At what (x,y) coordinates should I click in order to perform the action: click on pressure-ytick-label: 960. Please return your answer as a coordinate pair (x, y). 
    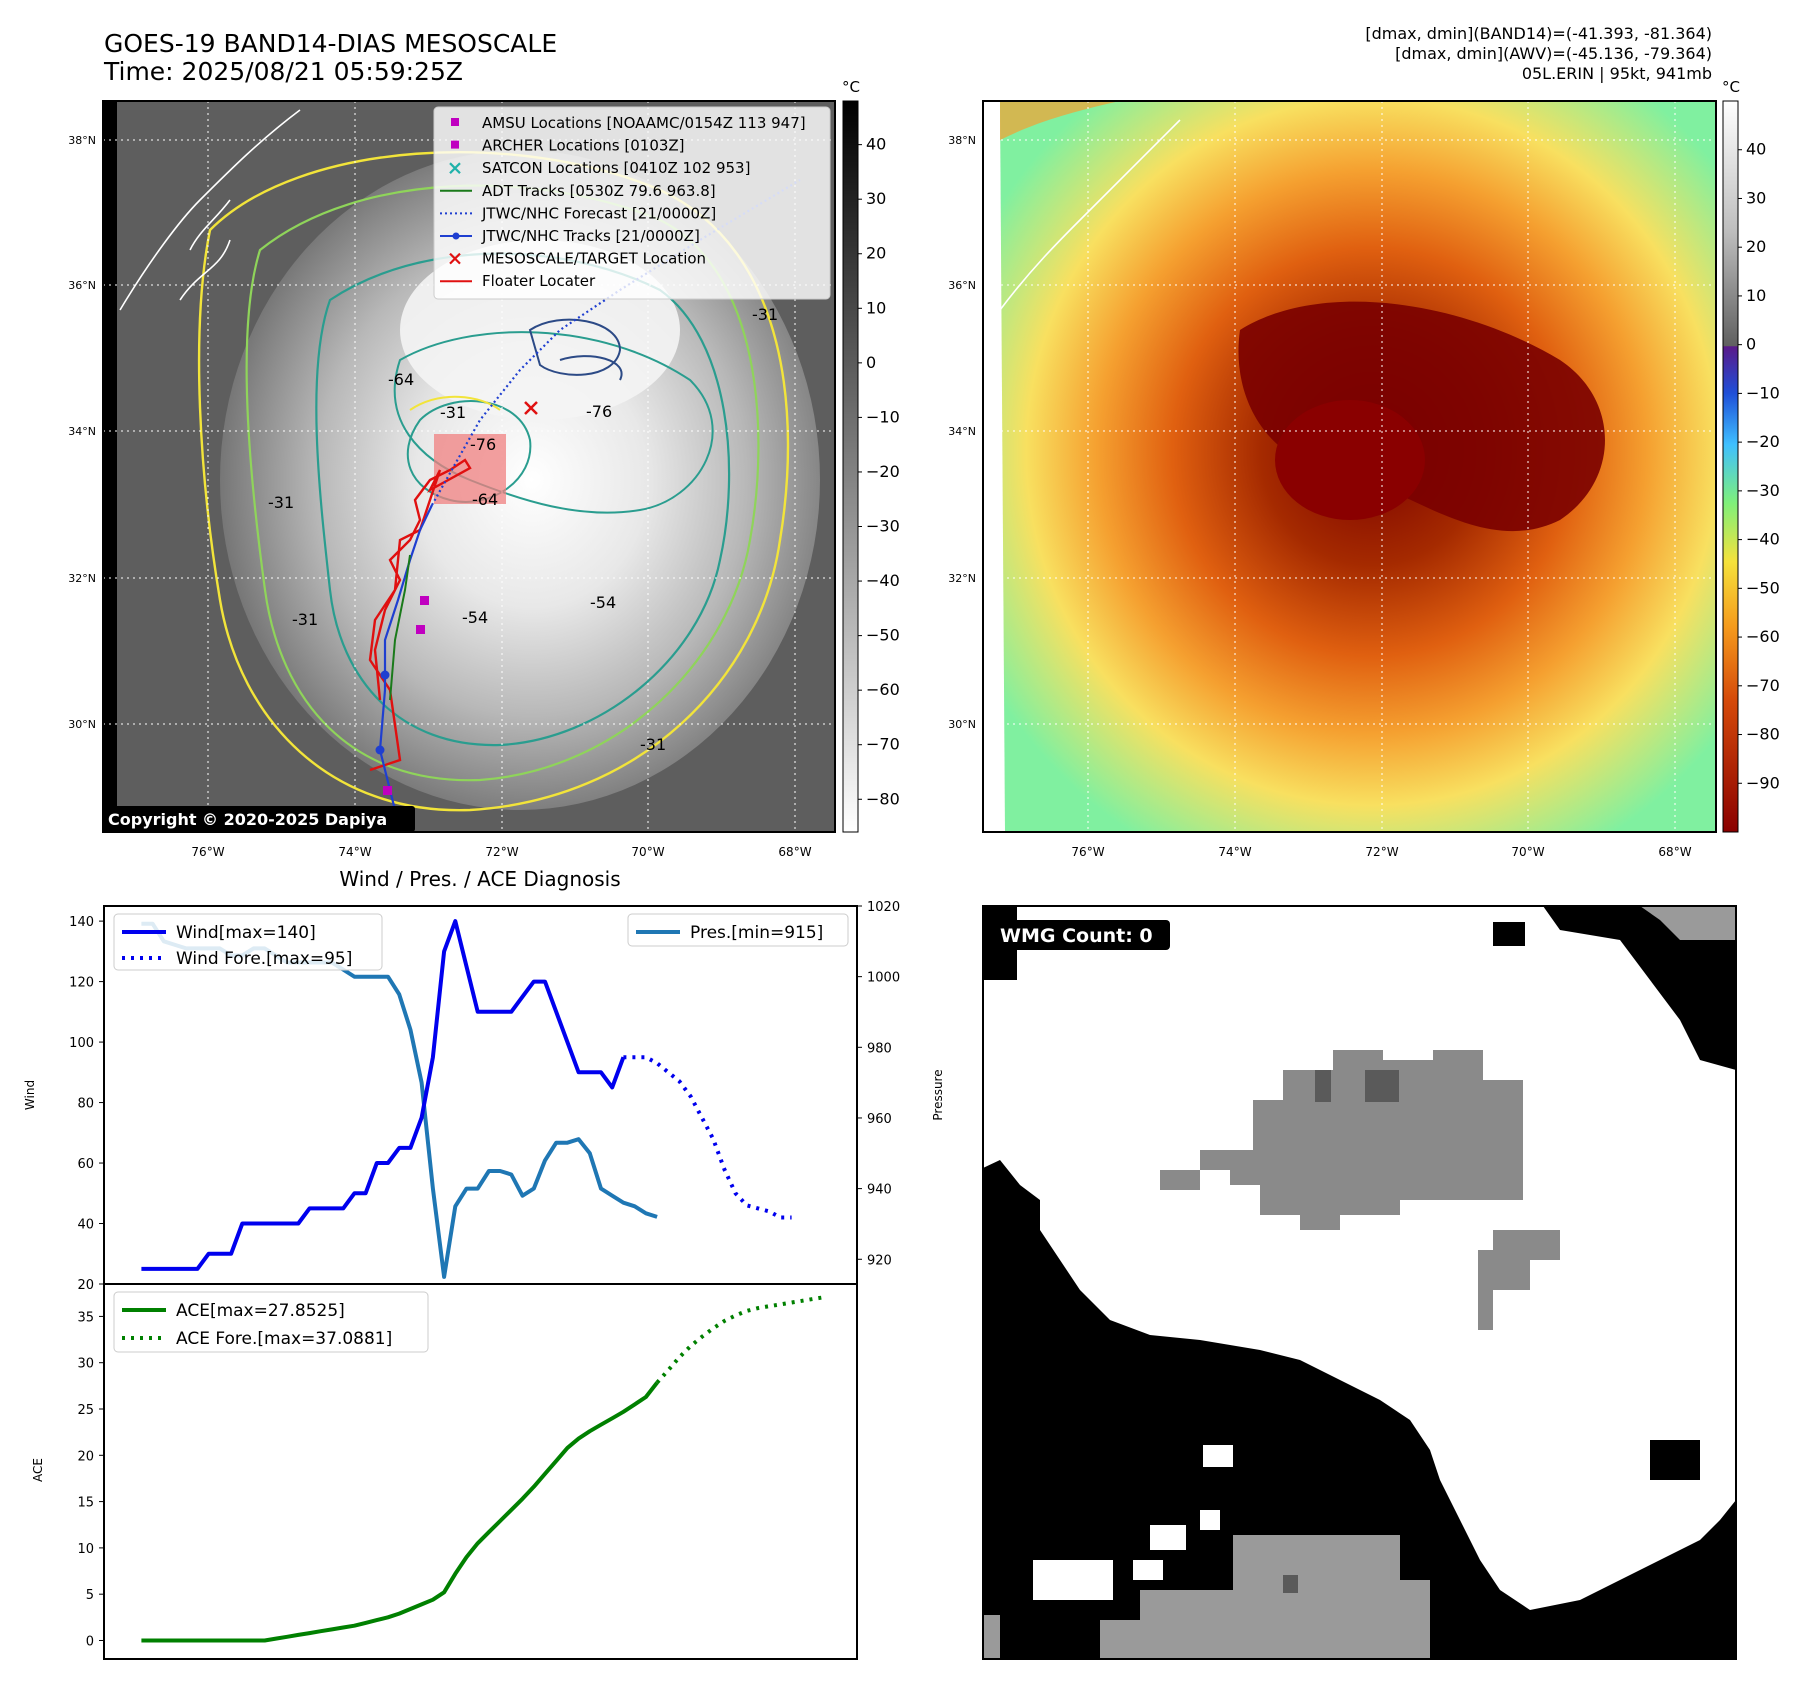
    Looking at the image, I should click on (879, 1119).